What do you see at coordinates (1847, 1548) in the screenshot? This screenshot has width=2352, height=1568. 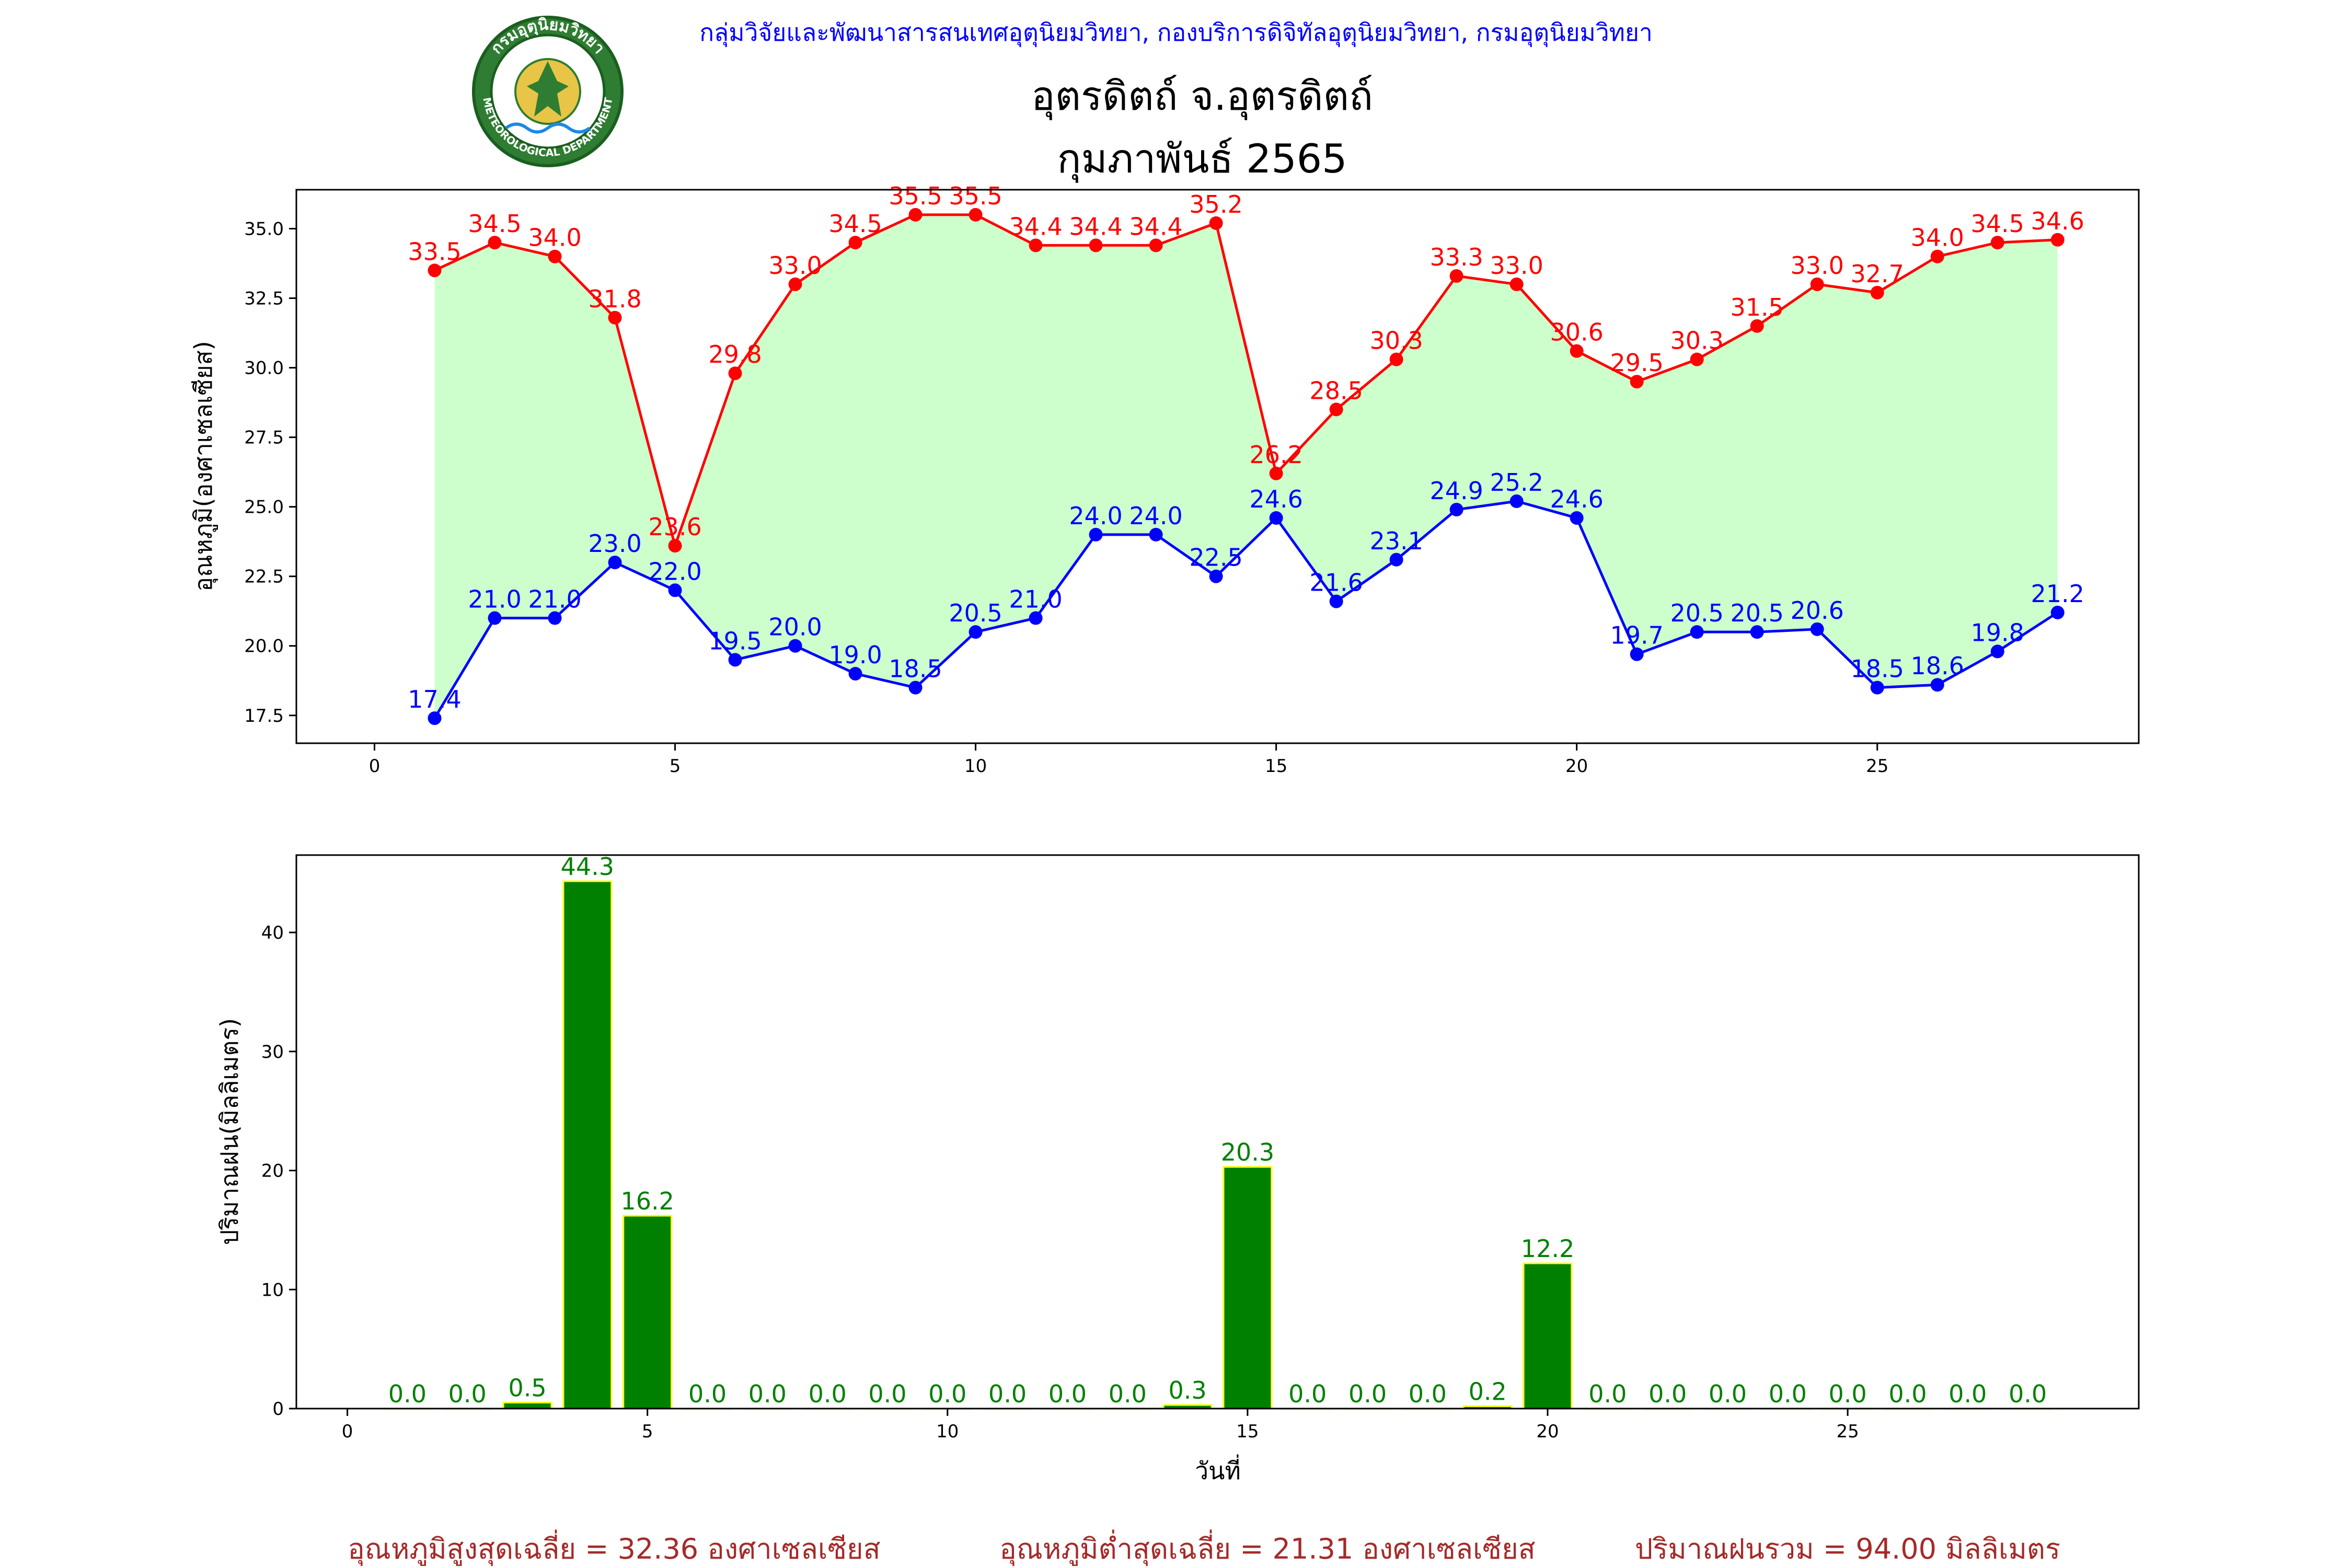 I see `summary-total-rain: ปริมาณฝนรวม = 94.00 มิลลิเมตร` at bounding box center [1847, 1548].